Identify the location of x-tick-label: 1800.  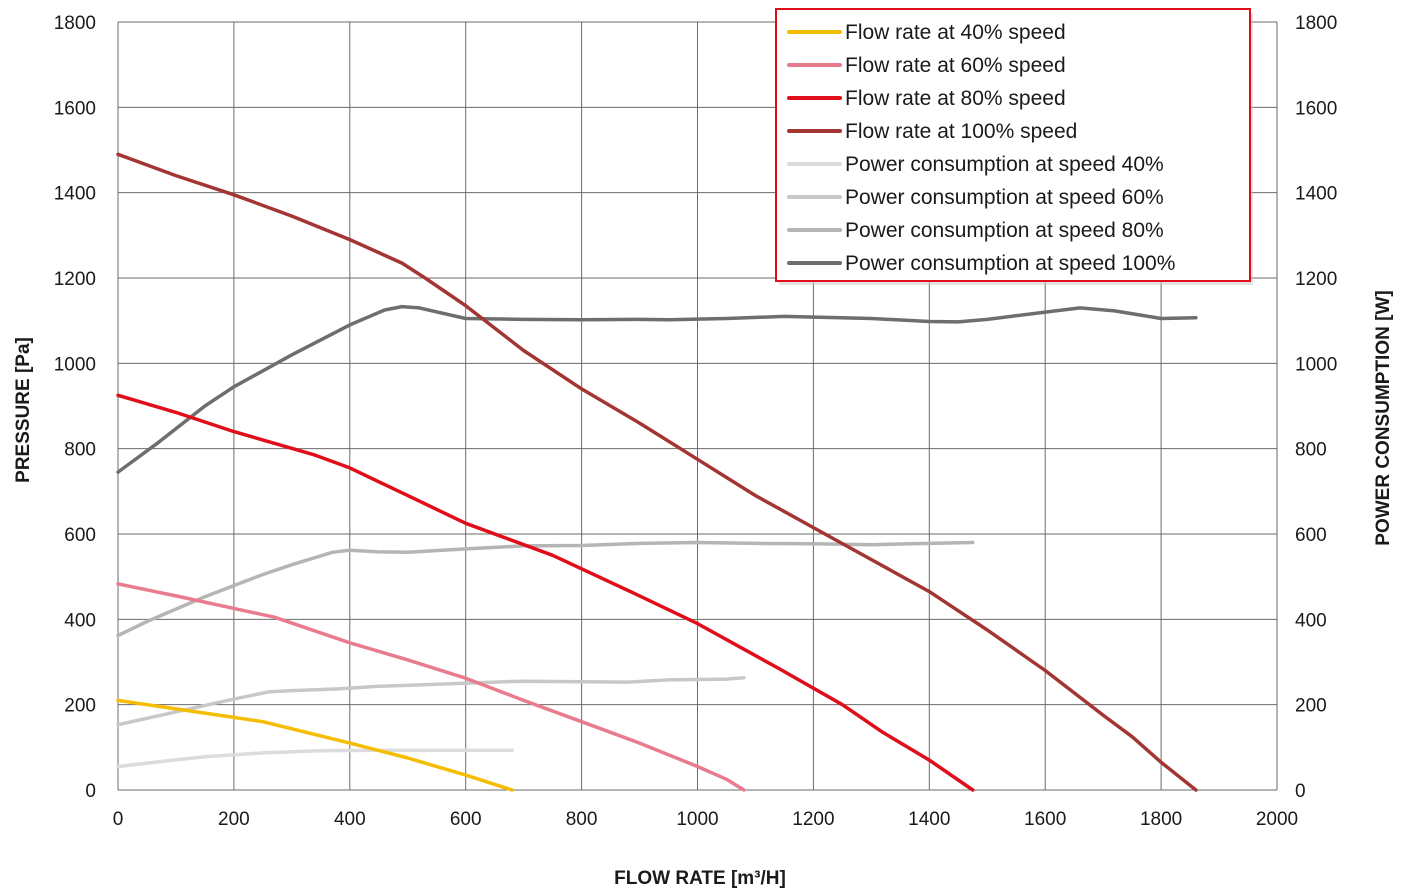
(1161, 819).